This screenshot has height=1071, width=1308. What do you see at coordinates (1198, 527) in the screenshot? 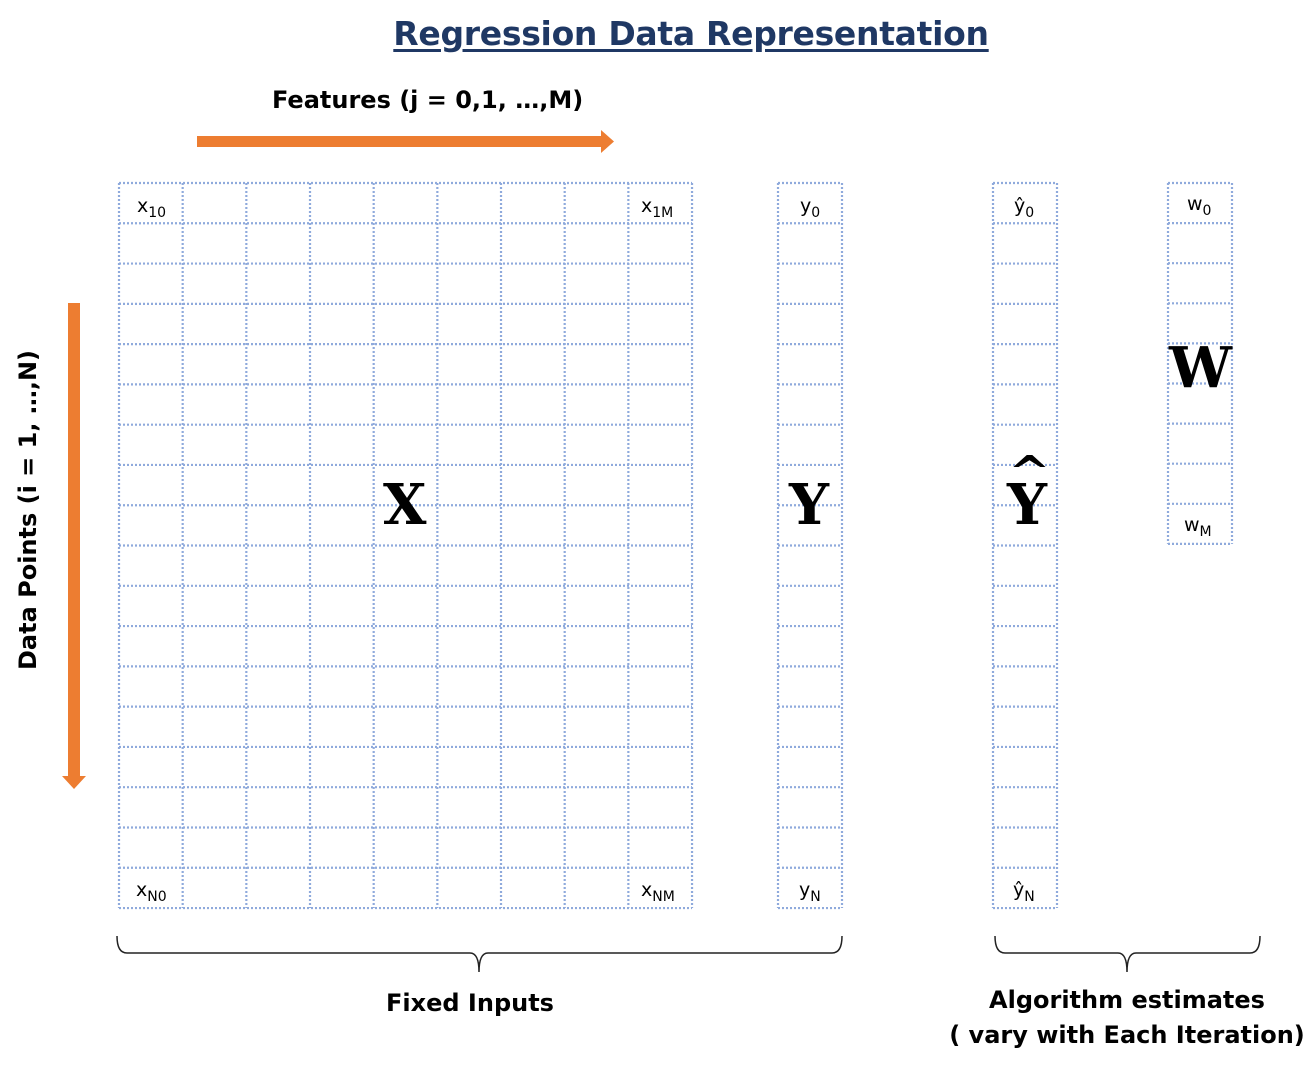
I see `w-bottom-label: wM` at bounding box center [1198, 527].